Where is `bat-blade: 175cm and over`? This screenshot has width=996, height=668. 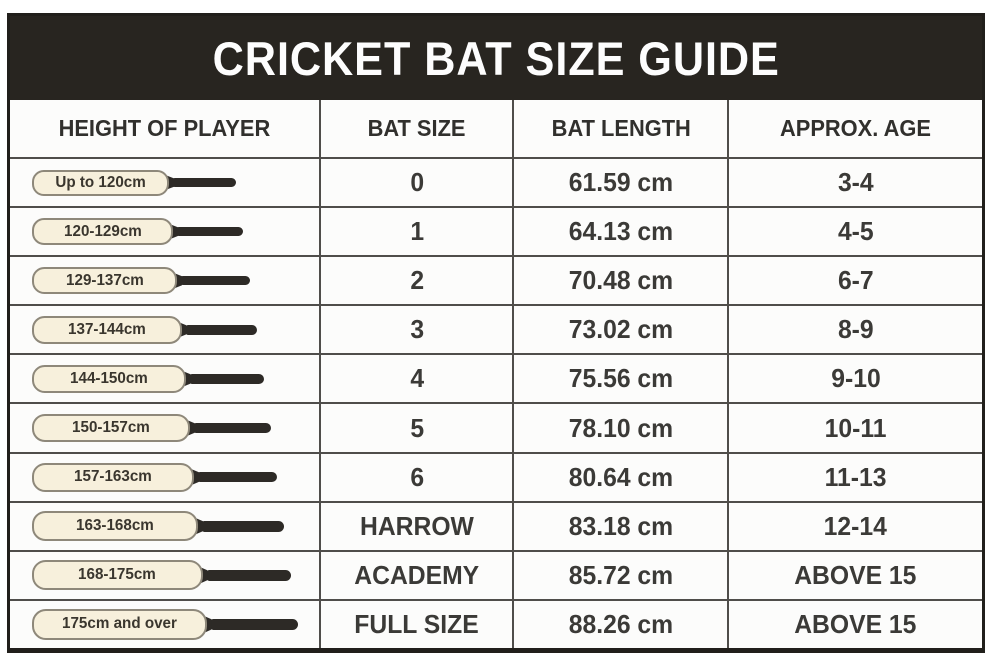 bat-blade: 175cm and over is located at coordinates (119, 624).